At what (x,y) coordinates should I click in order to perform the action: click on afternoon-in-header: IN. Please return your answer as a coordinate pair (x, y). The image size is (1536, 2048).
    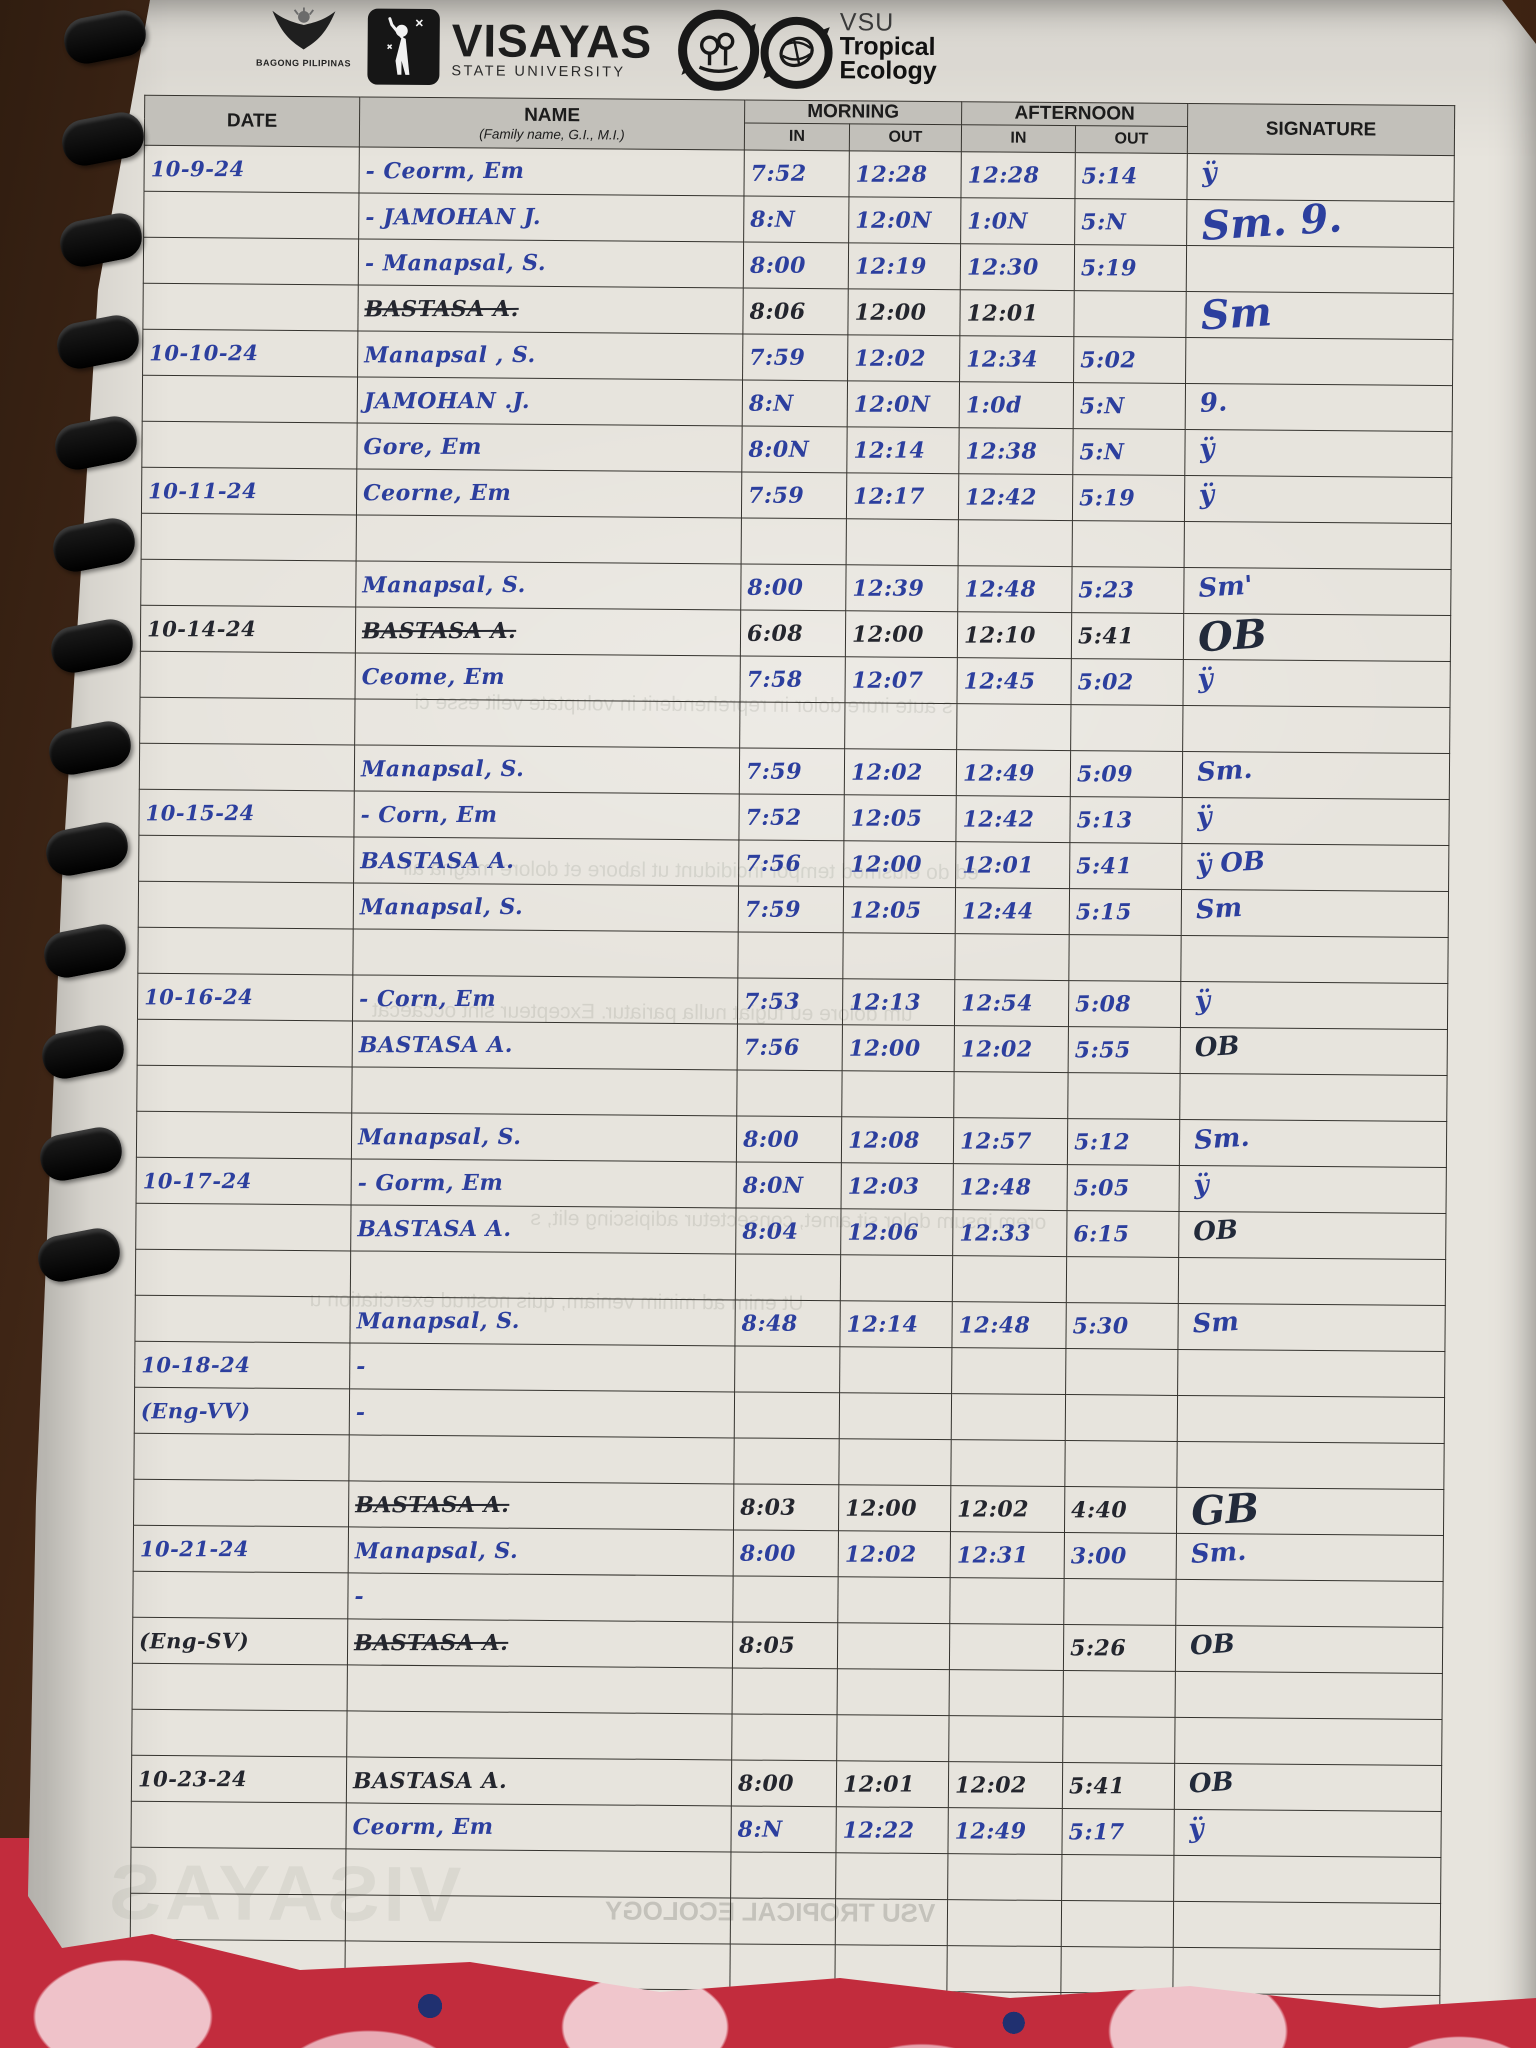
    Looking at the image, I should click on (1018, 138).